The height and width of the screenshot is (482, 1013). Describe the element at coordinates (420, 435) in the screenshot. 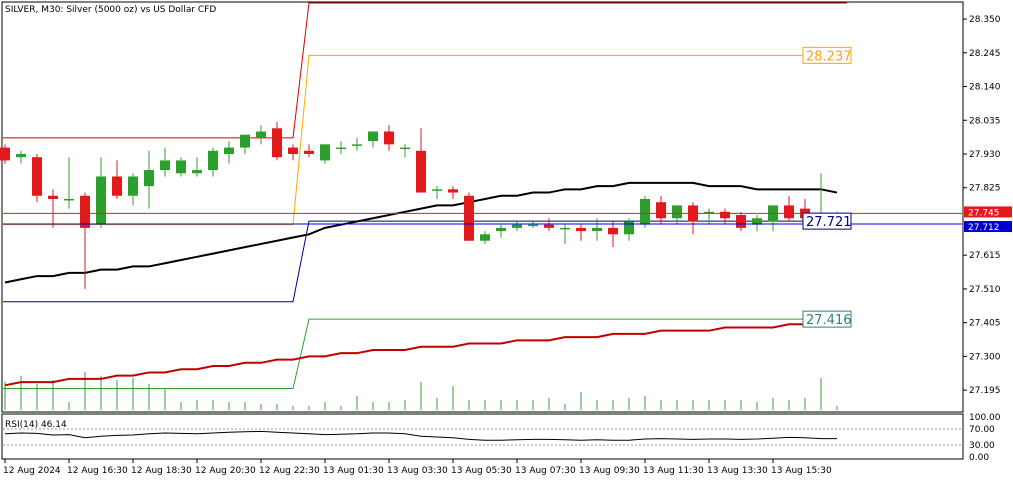

I see `rsi-line` at that location.